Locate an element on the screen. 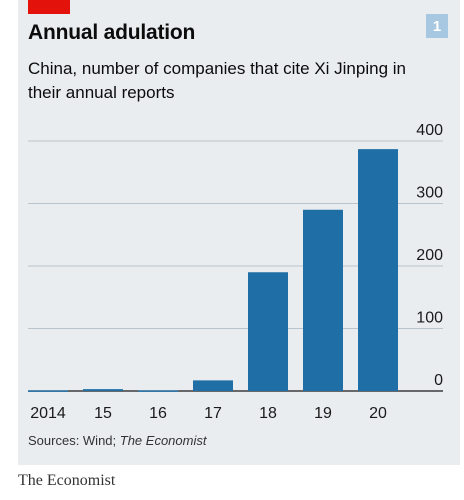 The height and width of the screenshot is (500, 464). publisher-footer: The Economist is located at coordinates (67, 480).